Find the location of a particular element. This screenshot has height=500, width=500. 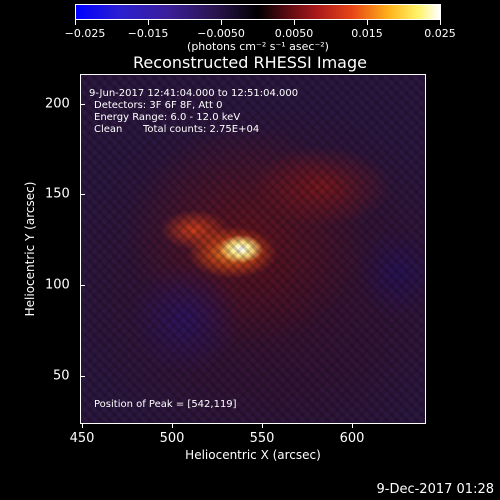

colorbar-tick-label: −0.025 is located at coordinates (85, 33).